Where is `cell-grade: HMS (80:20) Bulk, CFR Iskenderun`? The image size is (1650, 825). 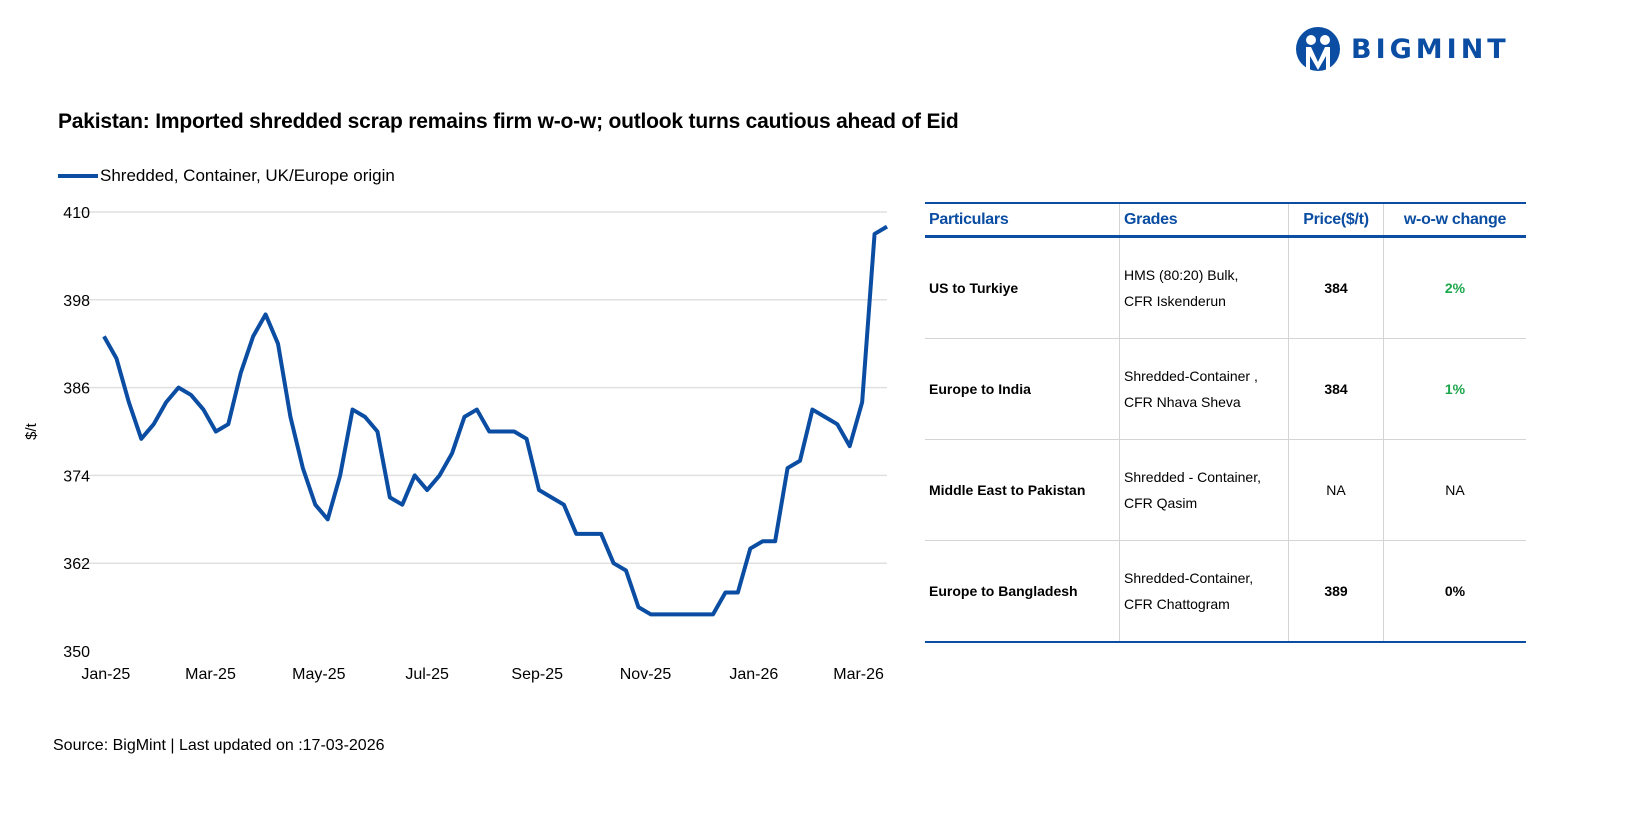
cell-grade: HMS (80:20) Bulk, CFR Iskenderun is located at coordinates (1204, 287).